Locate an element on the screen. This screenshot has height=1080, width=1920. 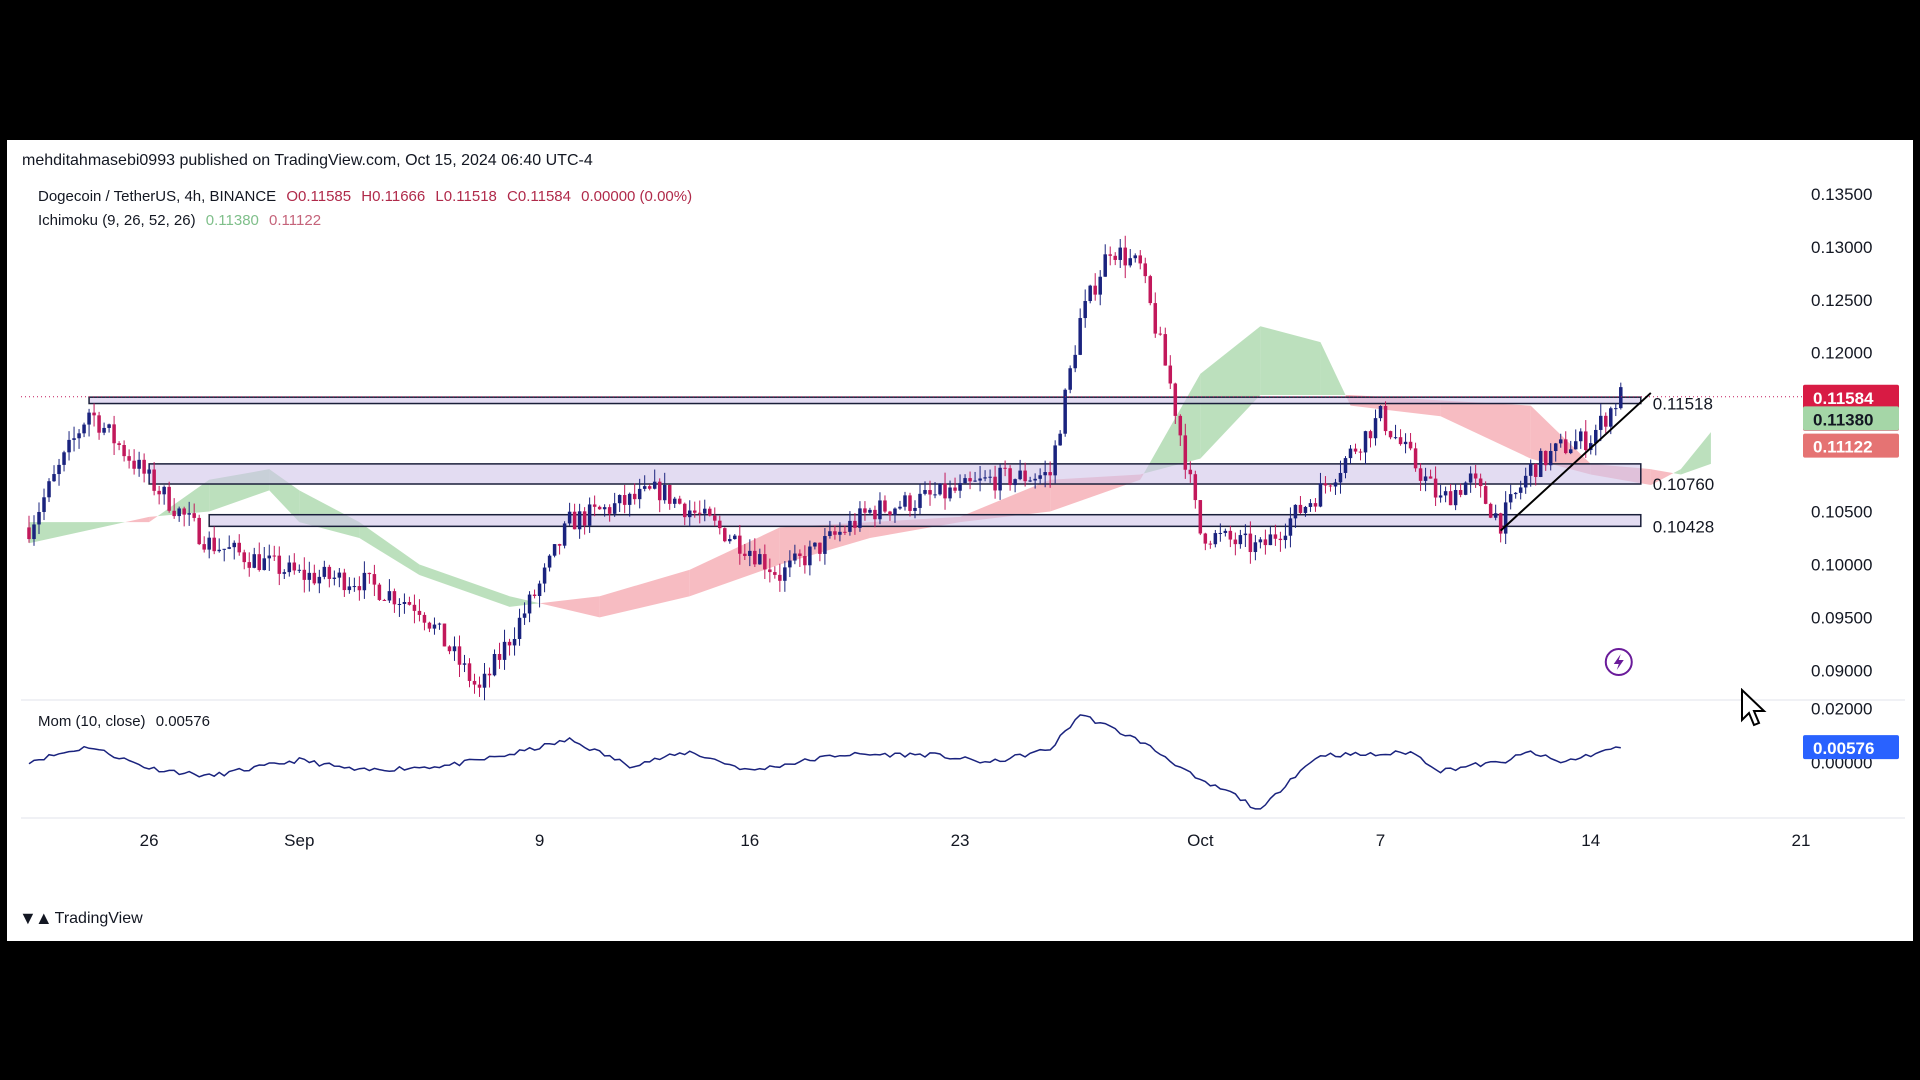
price-tick-label: 0.09000 is located at coordinates (1841, 670).